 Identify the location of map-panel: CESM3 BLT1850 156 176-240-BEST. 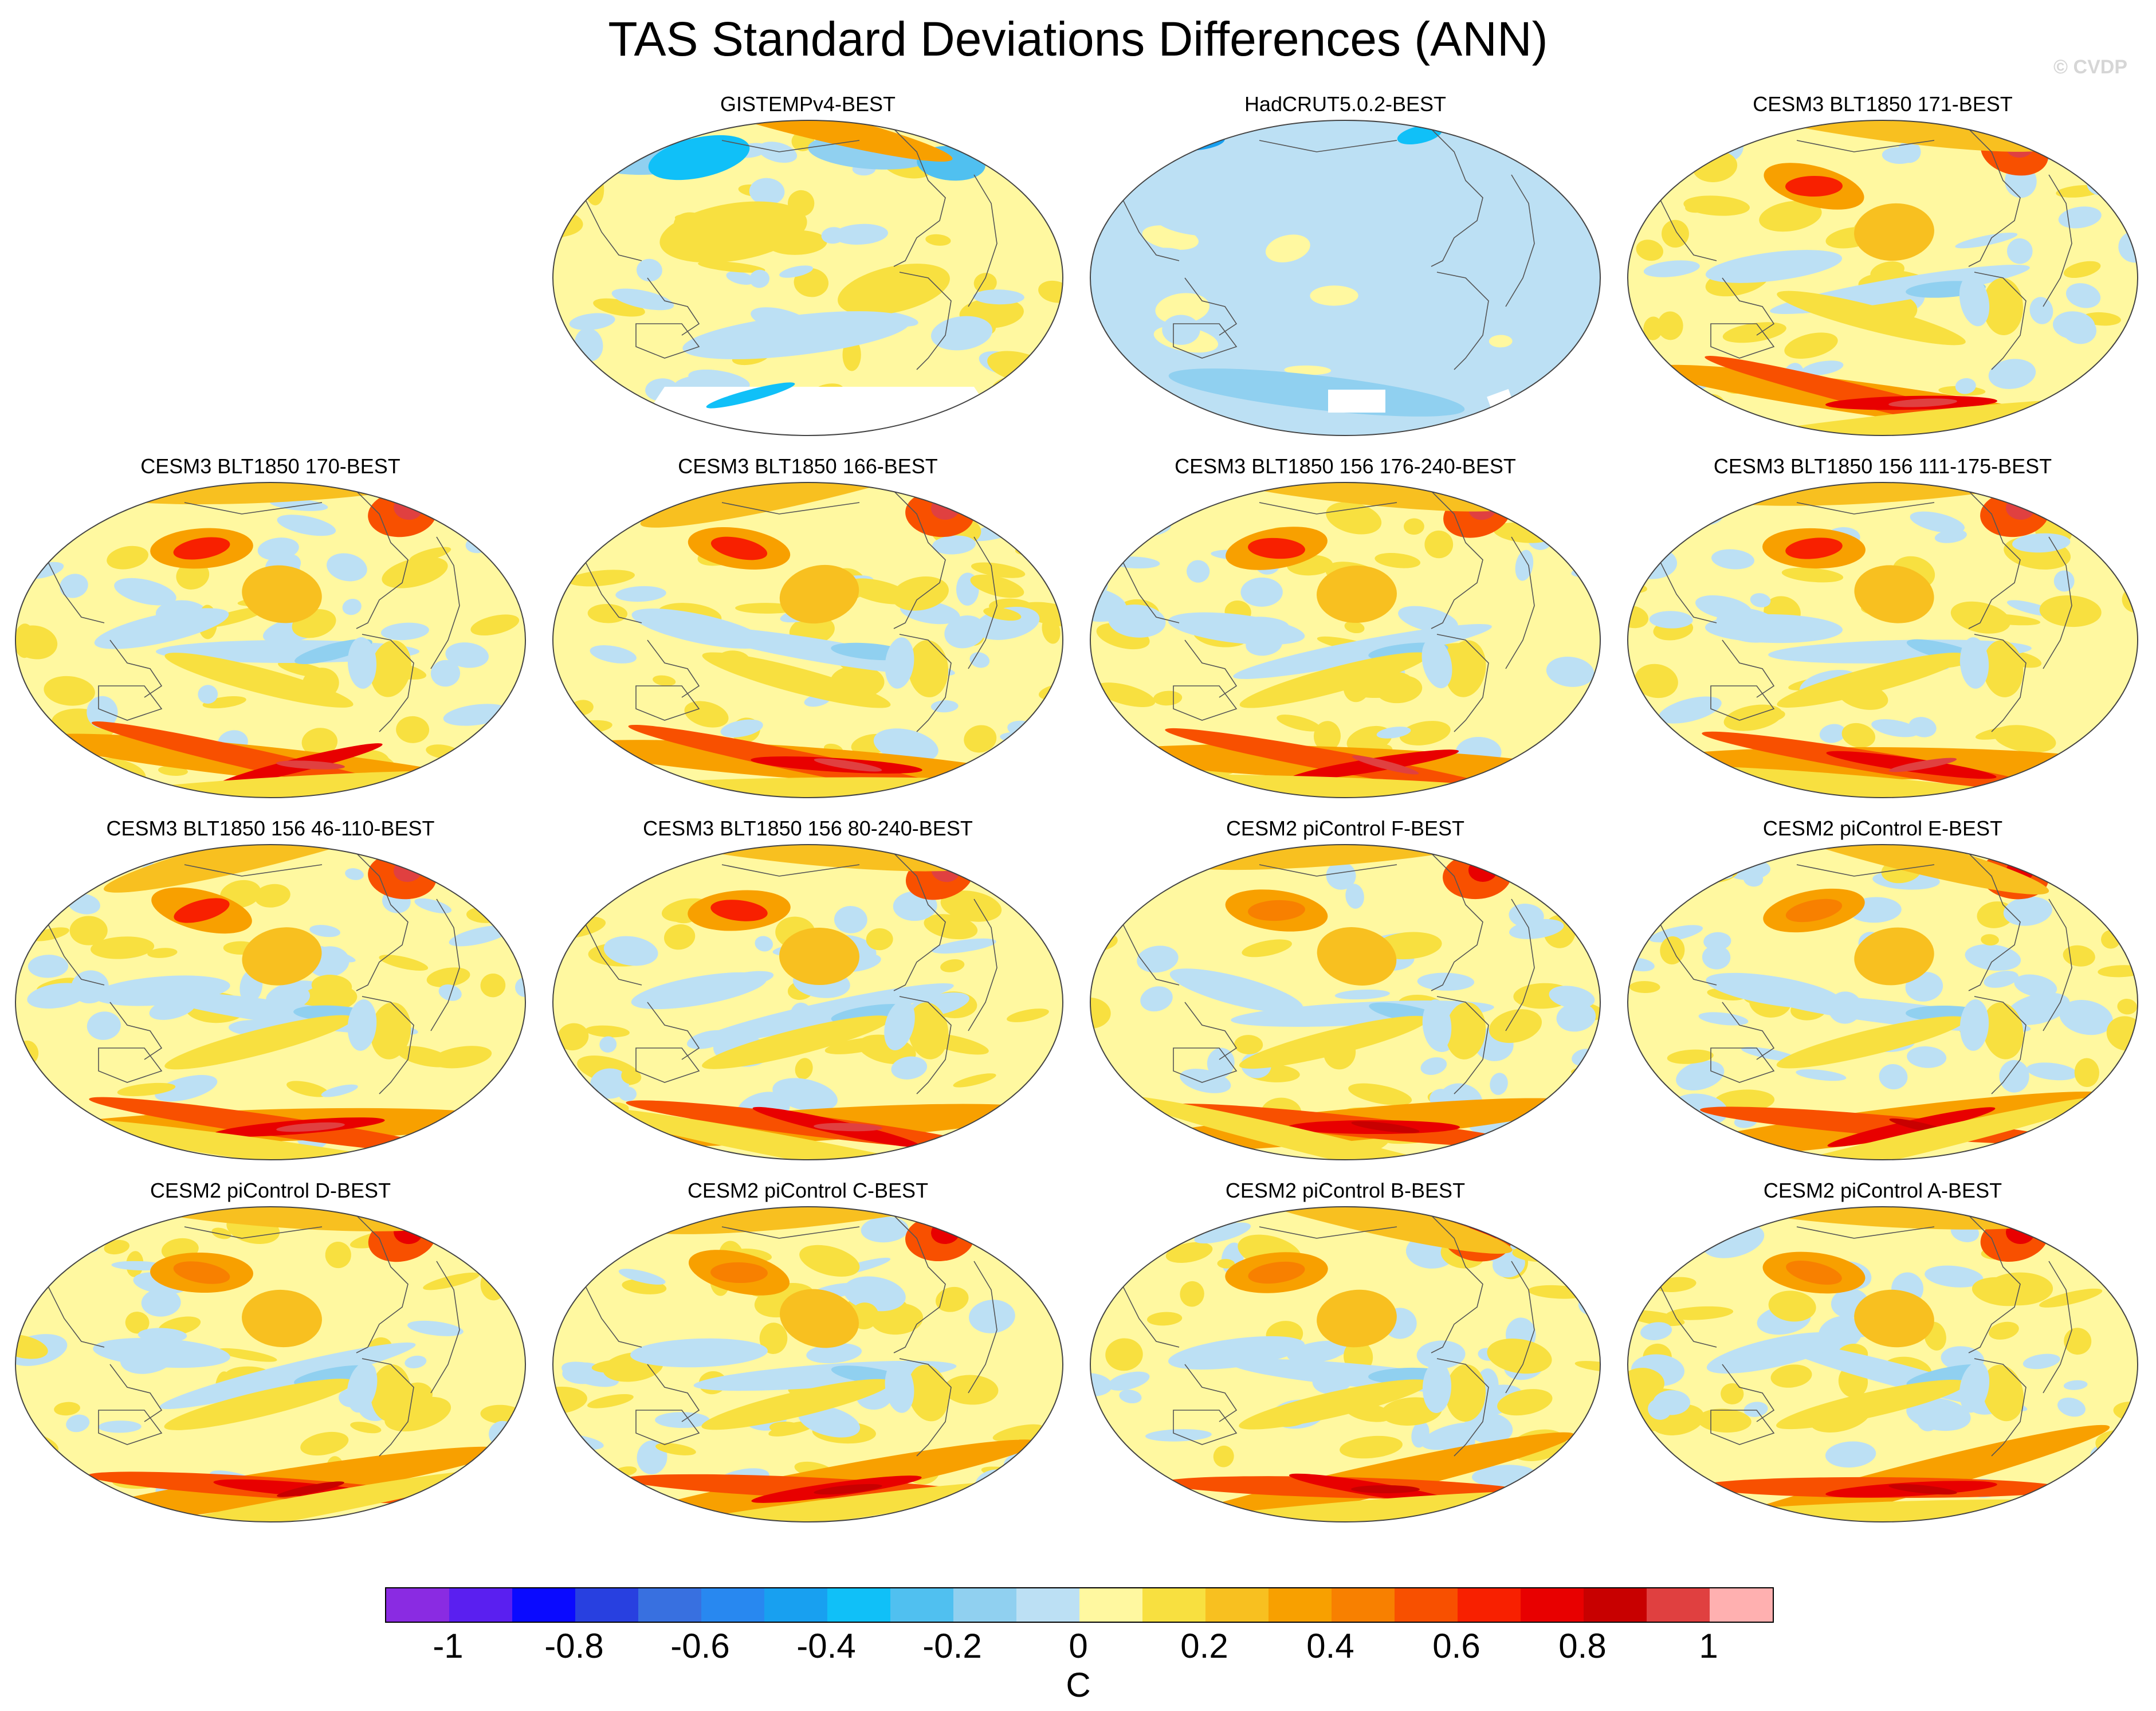
(1345, 634).